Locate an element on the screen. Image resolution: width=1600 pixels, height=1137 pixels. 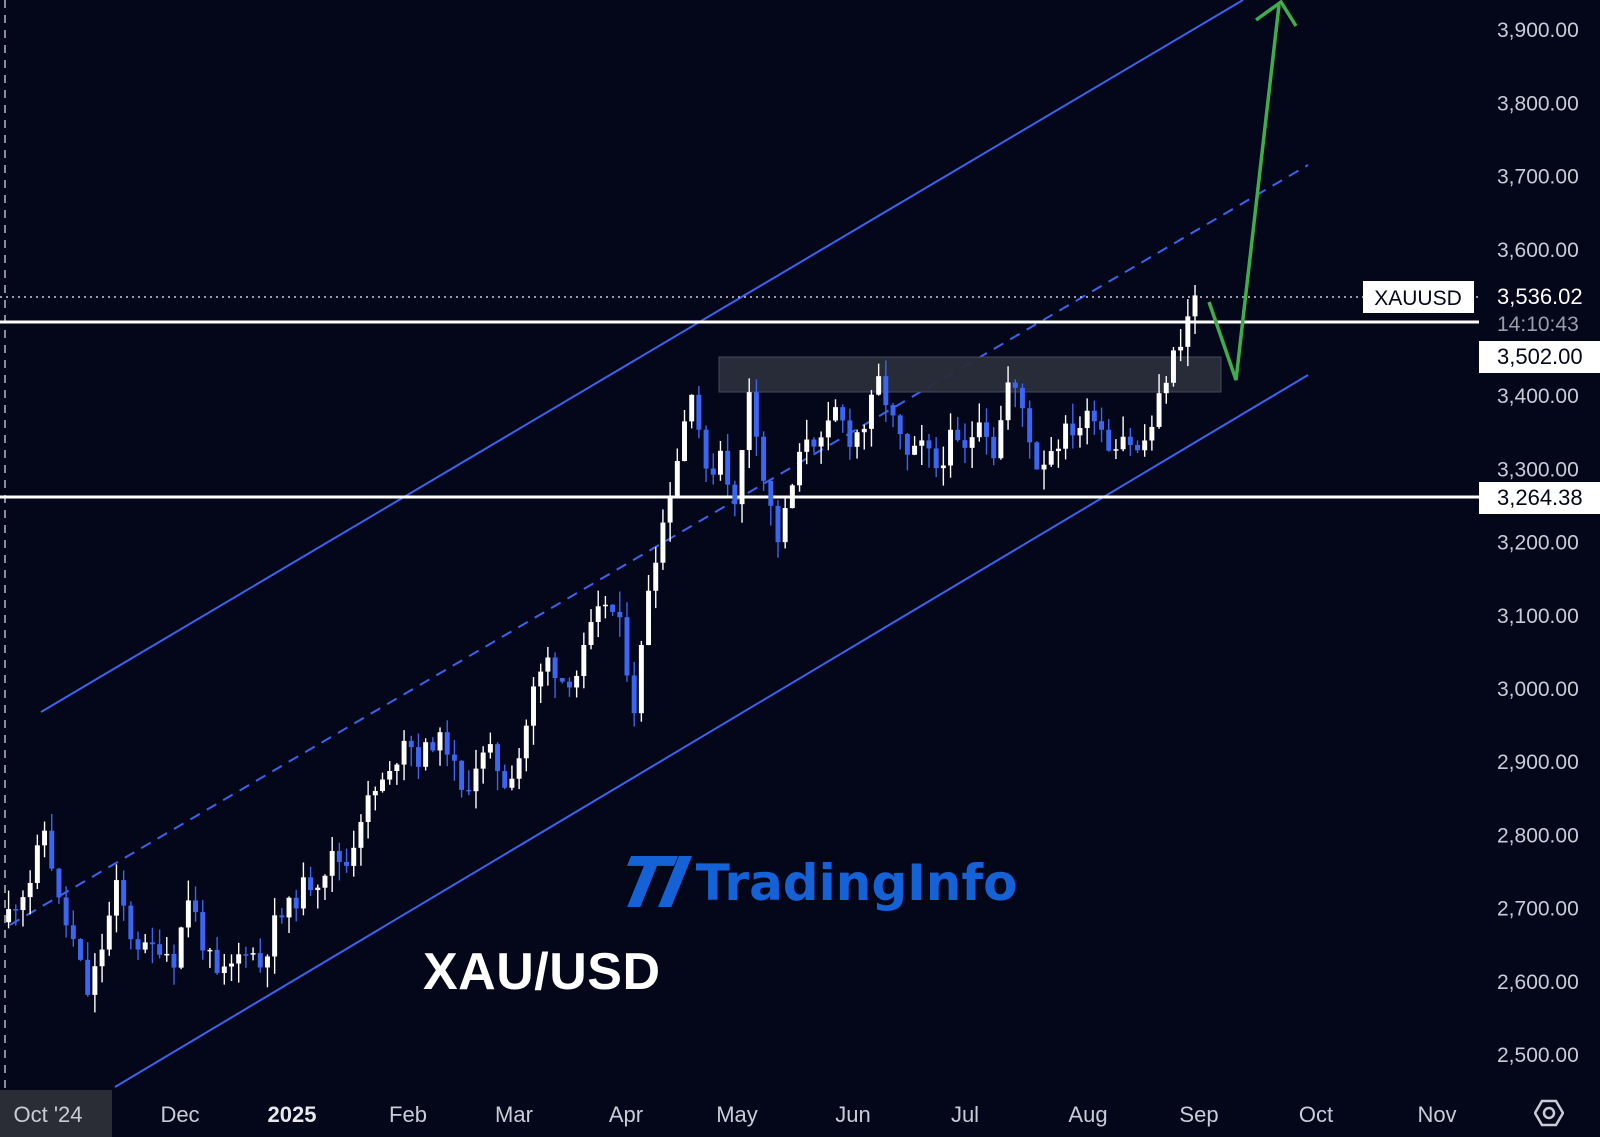
y-tick-label: 3,000.00 is located at coordinates (1538, 689).